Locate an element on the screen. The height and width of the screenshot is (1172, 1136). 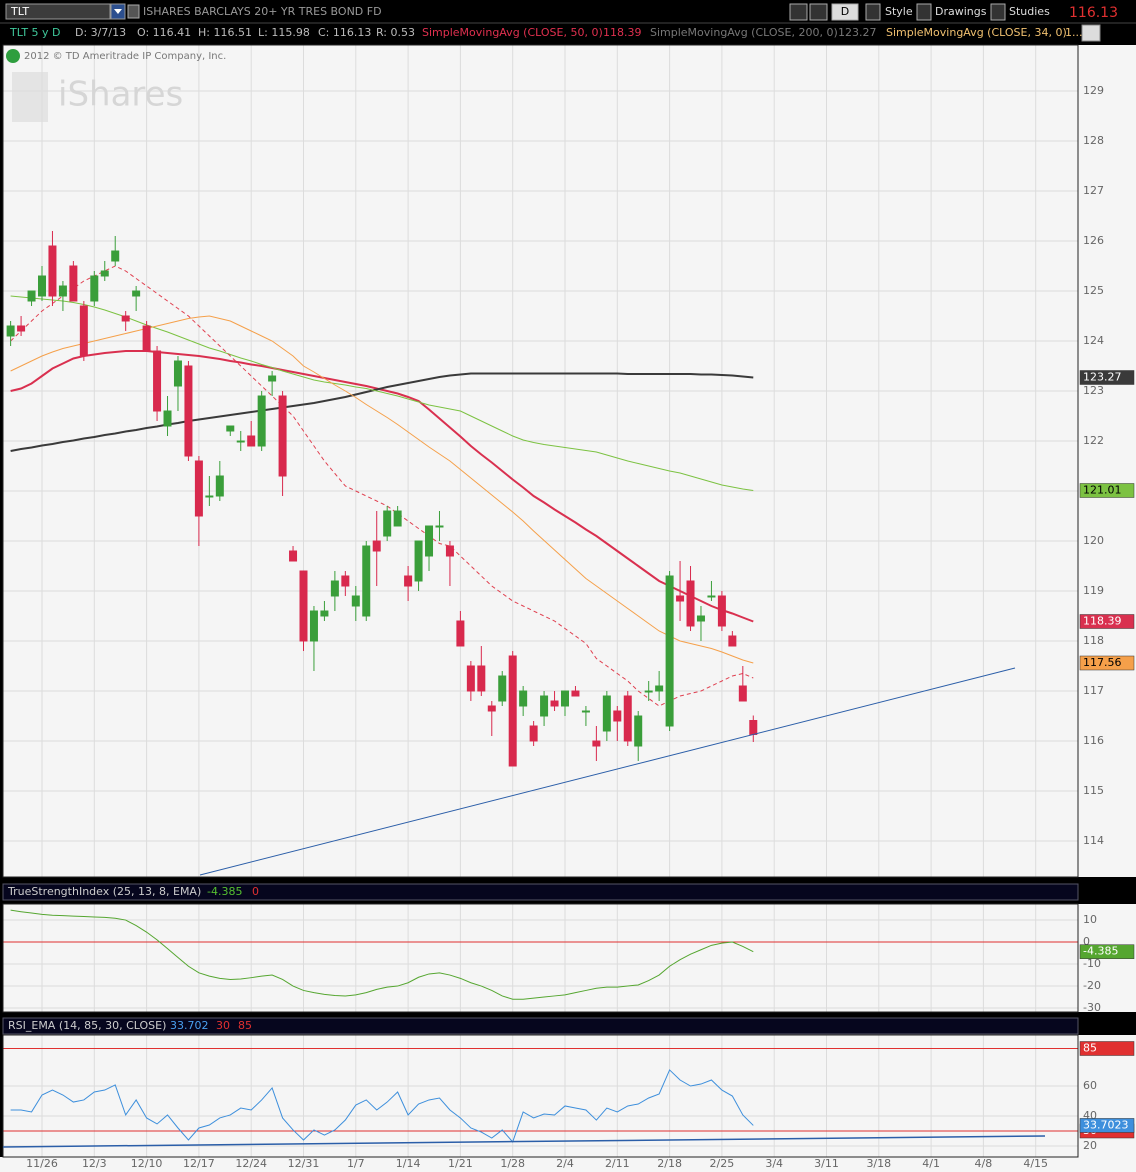
x-tick-label: 3/18 is located at coordinates (878, 1163).